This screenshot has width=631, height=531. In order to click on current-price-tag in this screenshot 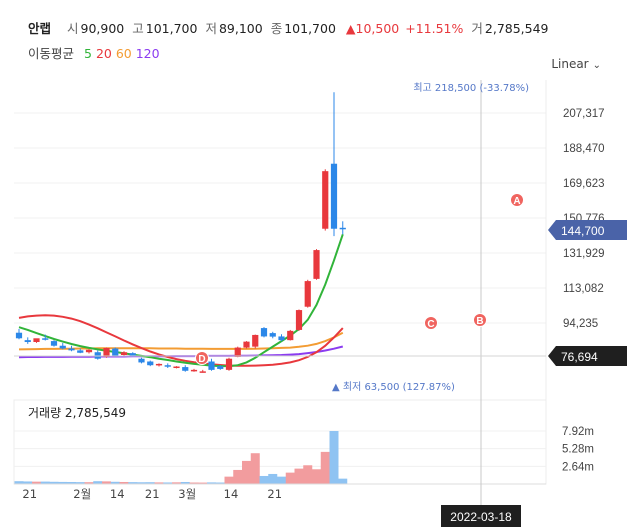, I will do `click(587, 230)`.